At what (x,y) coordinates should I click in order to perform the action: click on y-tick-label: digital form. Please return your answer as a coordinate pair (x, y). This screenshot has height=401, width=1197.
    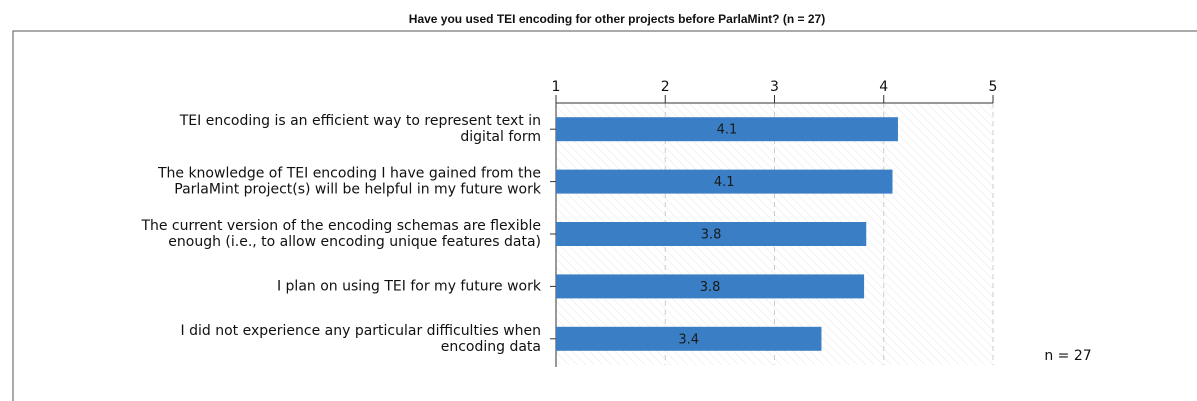
    Looking at the image, I should click on (500, 137).